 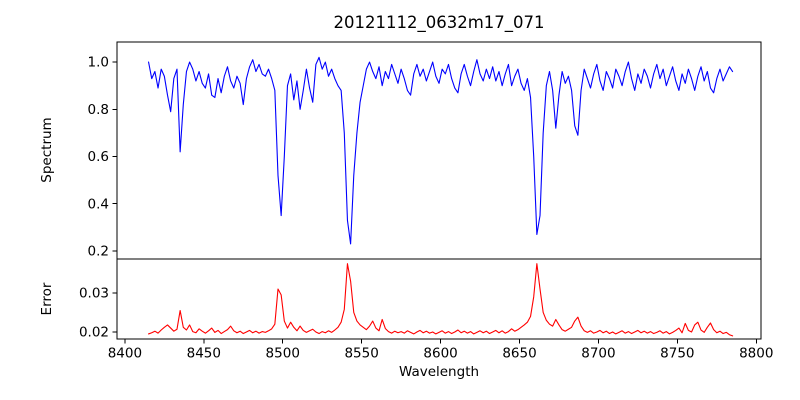 What do you see at coordinates (439, 22) in the screenshot?
I see `chart-title: 20121112_0632m17_071` at bounding box center [439, 22].